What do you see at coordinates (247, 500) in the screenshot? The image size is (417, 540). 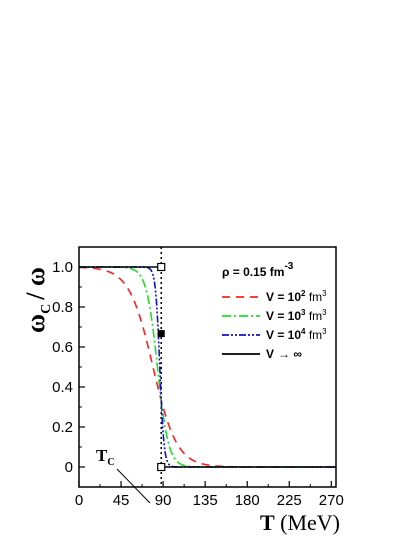 I see `x-tick-label: 180` at bounding box center [247, 500].